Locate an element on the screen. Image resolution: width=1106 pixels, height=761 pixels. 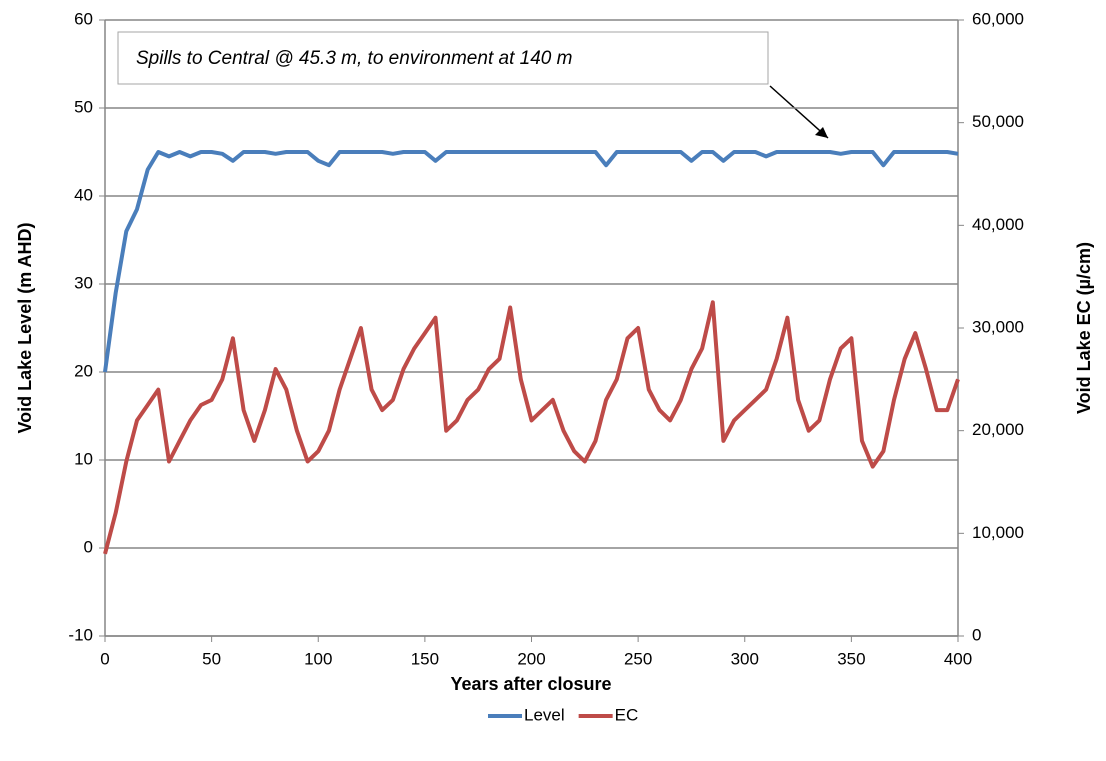
legend-label: EC is located at coordinates (627, 714).